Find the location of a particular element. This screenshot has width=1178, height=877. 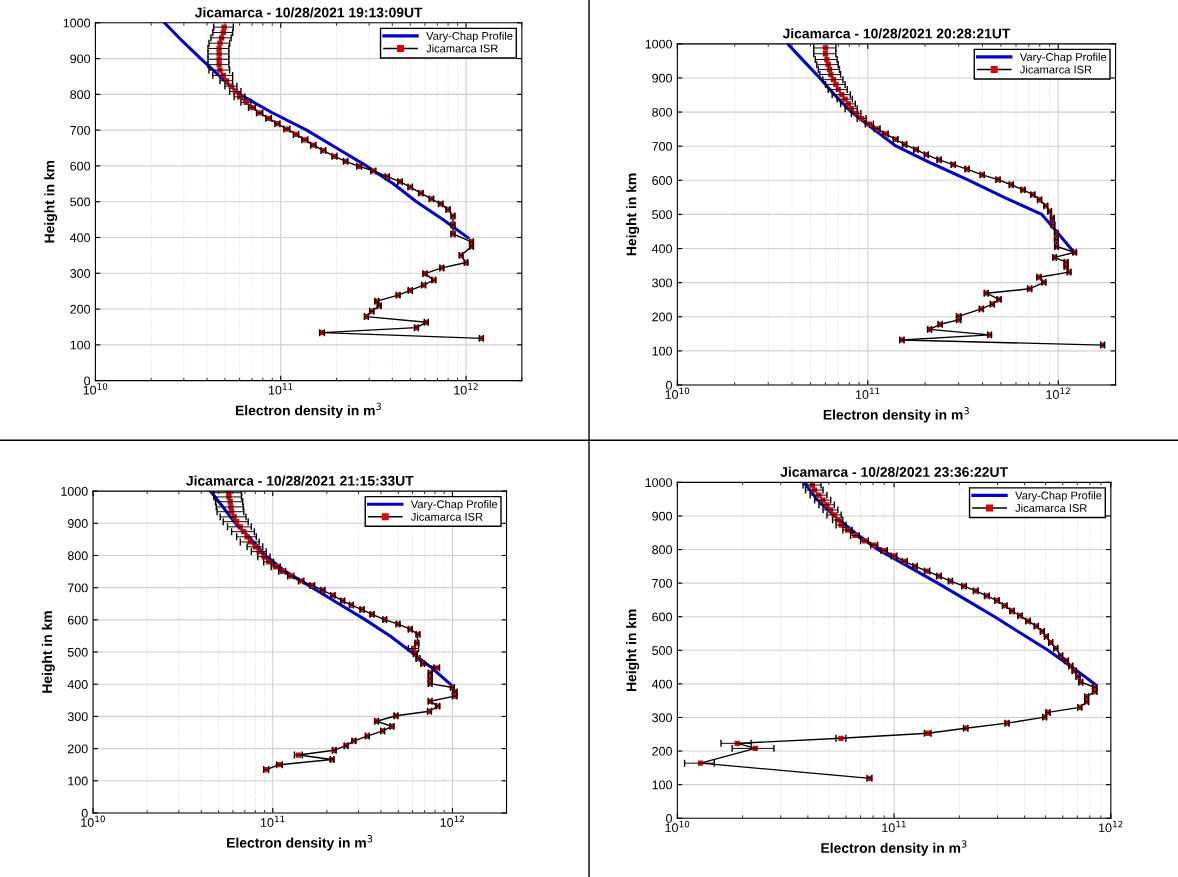

chart-title: Jicamarca - 10/28/2021 20:28:21UT is located at coordinates (896, 33).